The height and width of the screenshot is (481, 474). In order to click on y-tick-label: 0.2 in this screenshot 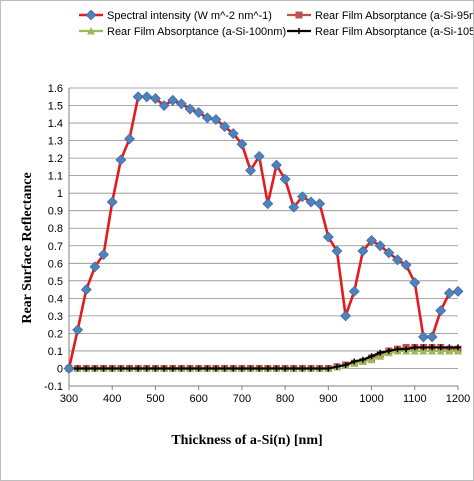, I will do `click(55, 334)`.